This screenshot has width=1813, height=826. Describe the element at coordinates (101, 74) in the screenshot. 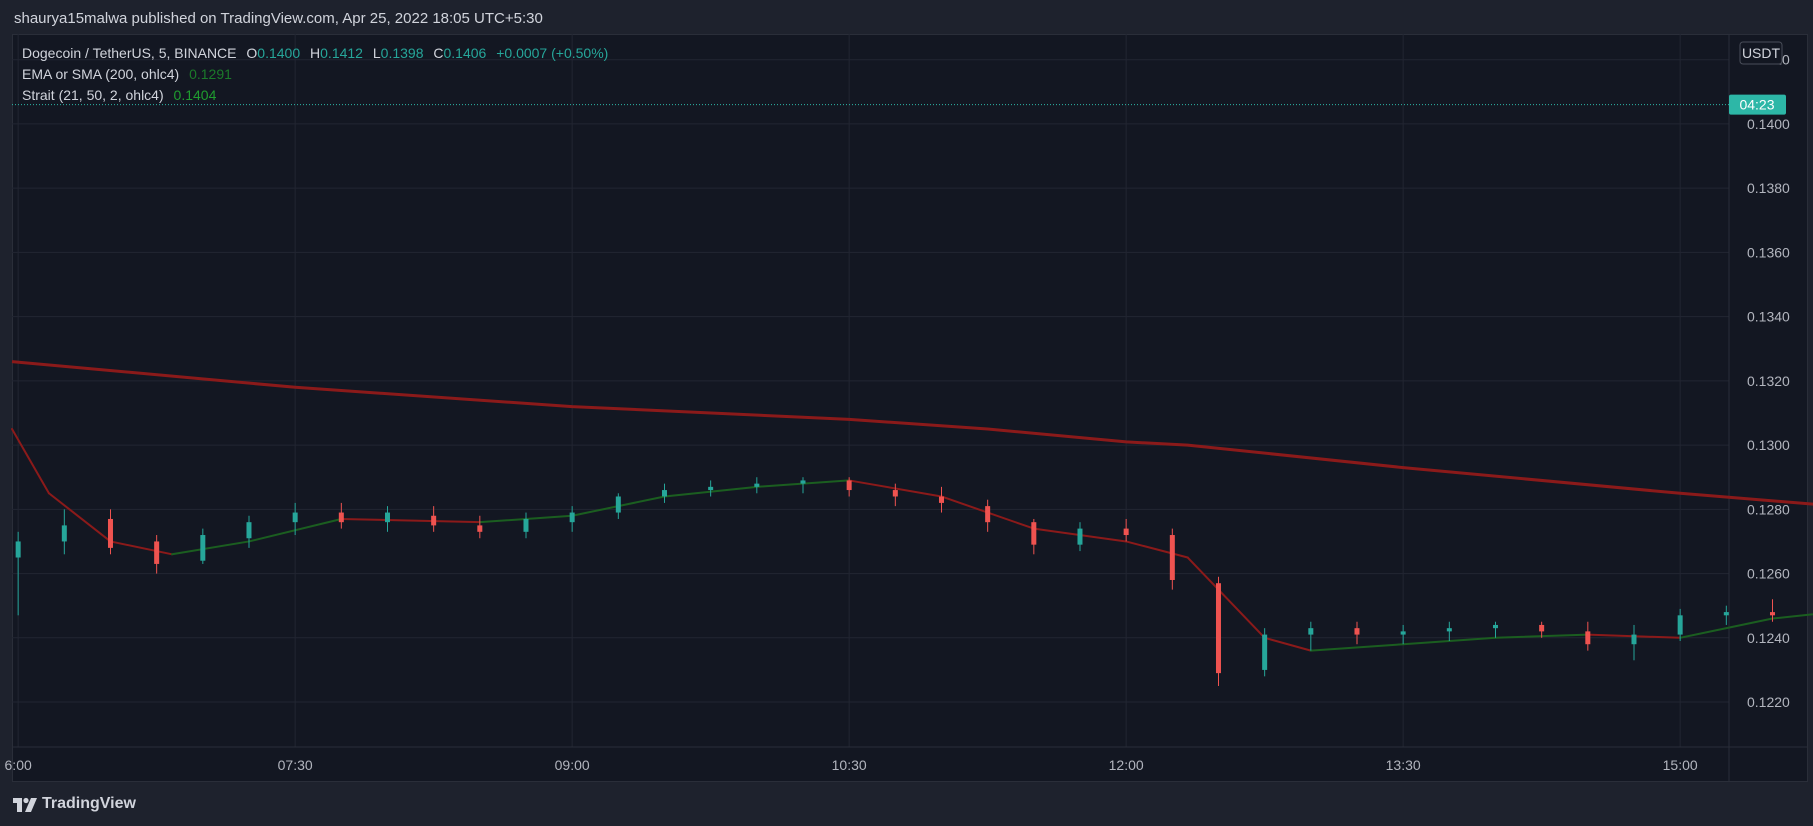

I see `ema-name: EMA or SMA (200, ohlc4)` at that location.